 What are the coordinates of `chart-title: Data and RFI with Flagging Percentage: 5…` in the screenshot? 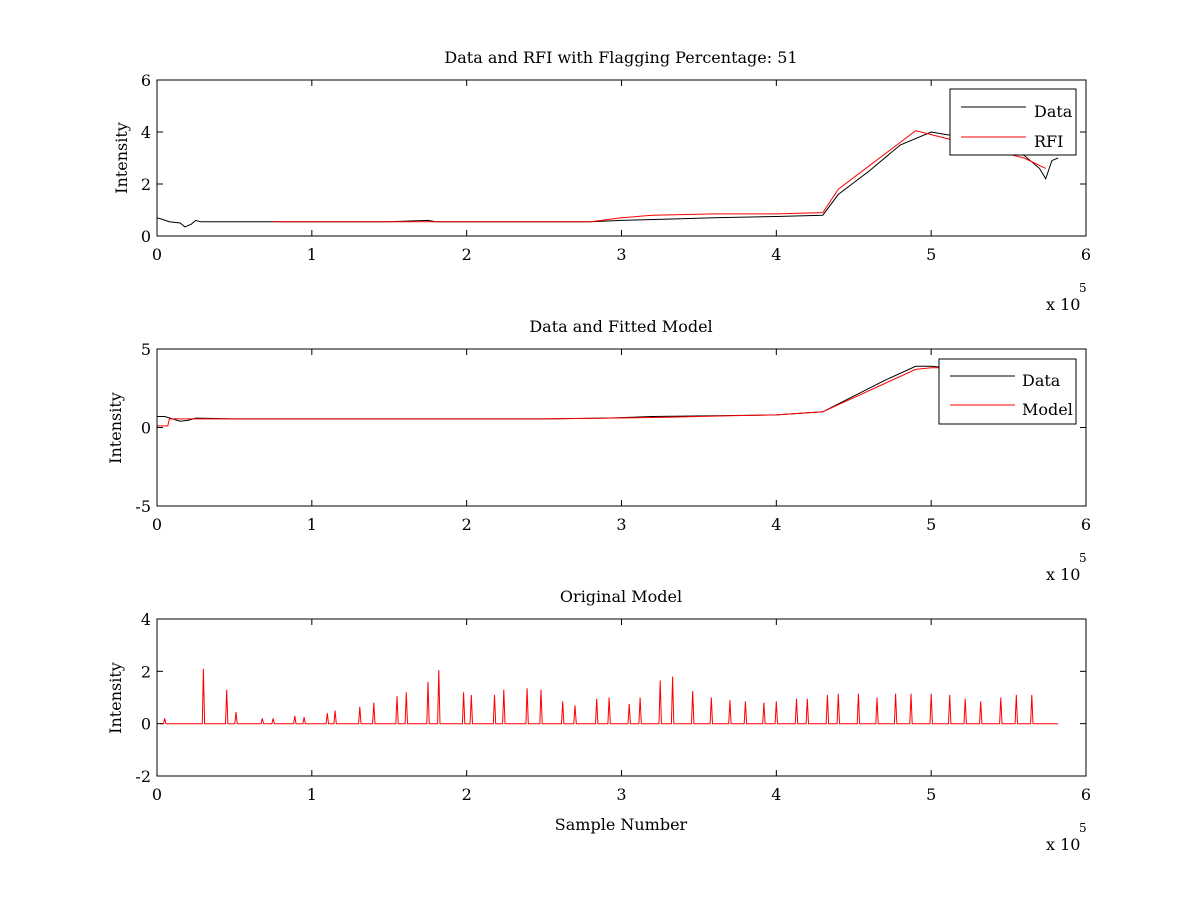 It's located at (620, 57).